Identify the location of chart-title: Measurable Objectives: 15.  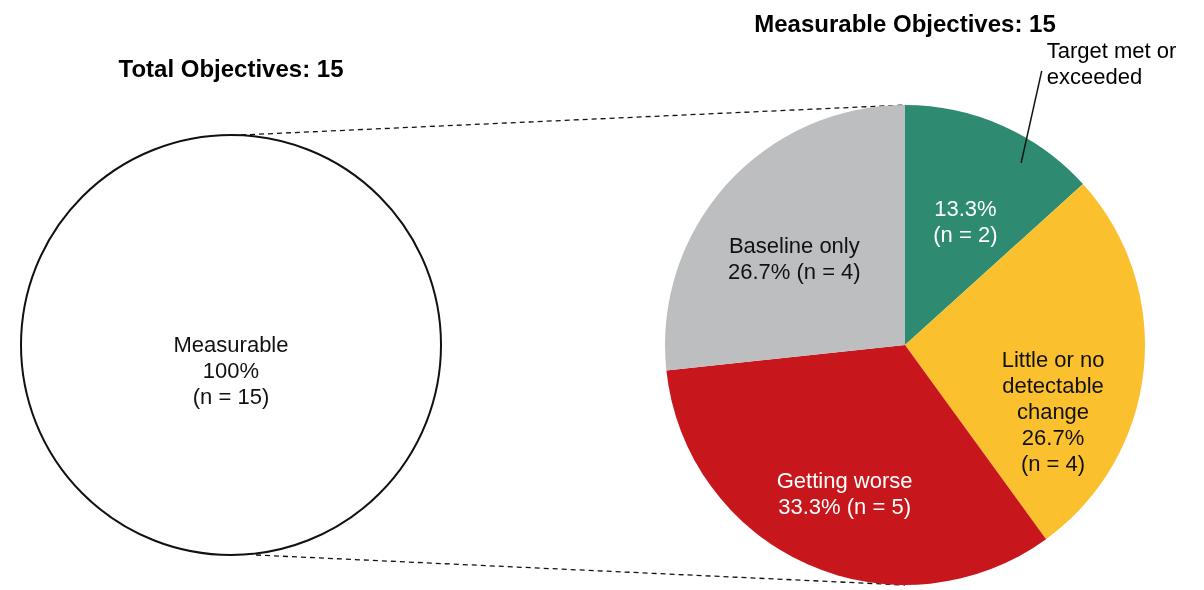
(905, 23).